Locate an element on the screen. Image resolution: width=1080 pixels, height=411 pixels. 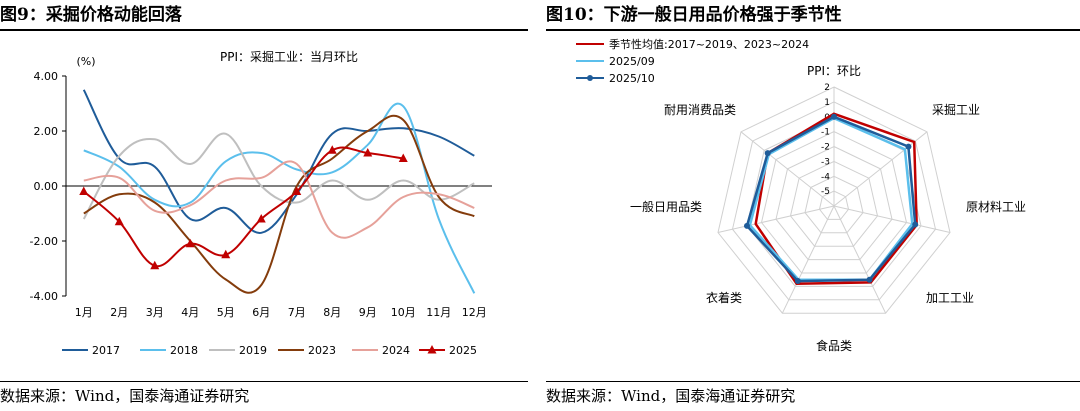
radar-series-2025/10 is located at coordinates (831, 199).